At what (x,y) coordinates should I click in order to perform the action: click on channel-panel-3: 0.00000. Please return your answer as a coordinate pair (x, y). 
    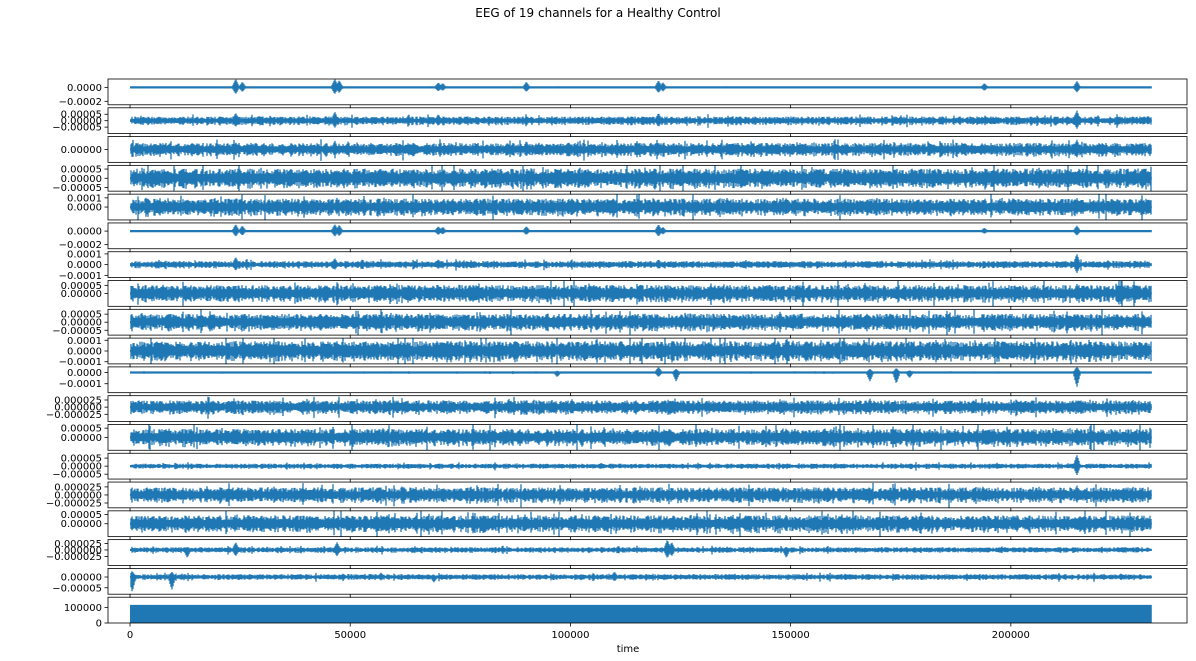
    Looking at the image, I should click on (624, 151).